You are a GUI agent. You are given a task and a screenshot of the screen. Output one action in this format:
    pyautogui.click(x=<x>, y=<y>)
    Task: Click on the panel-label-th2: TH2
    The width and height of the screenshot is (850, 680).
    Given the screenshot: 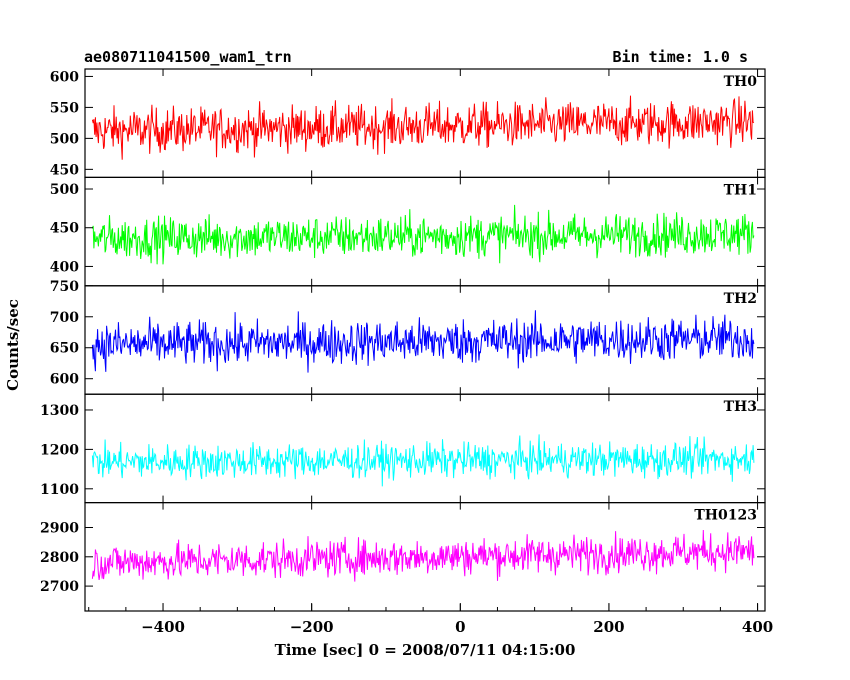 What is the action you would take?
    pyautogui.click(x=740, y=299)
    